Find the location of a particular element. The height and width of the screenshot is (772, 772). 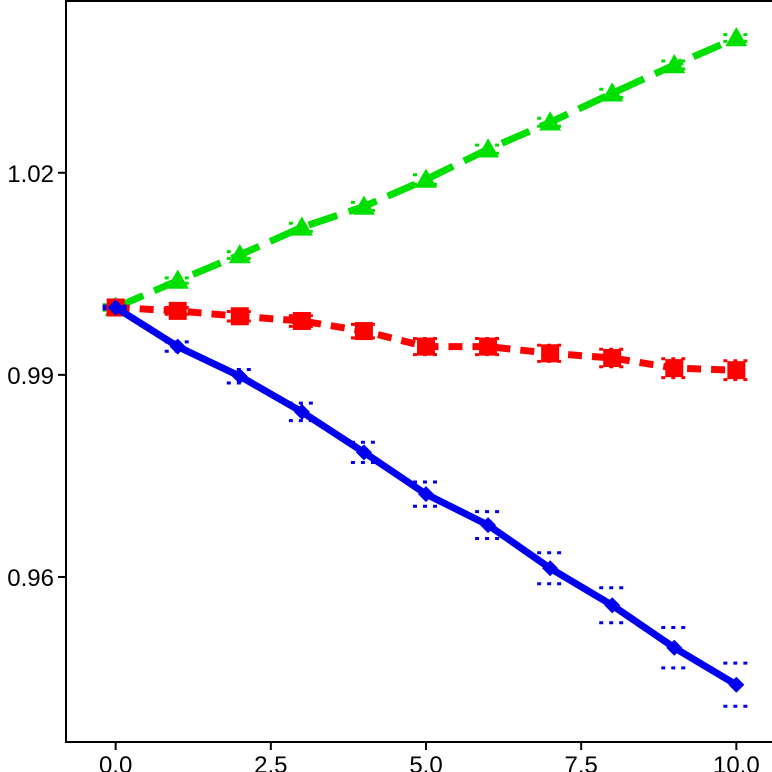

y-tick-label: 0.96 is located at coordinates (30, 578).